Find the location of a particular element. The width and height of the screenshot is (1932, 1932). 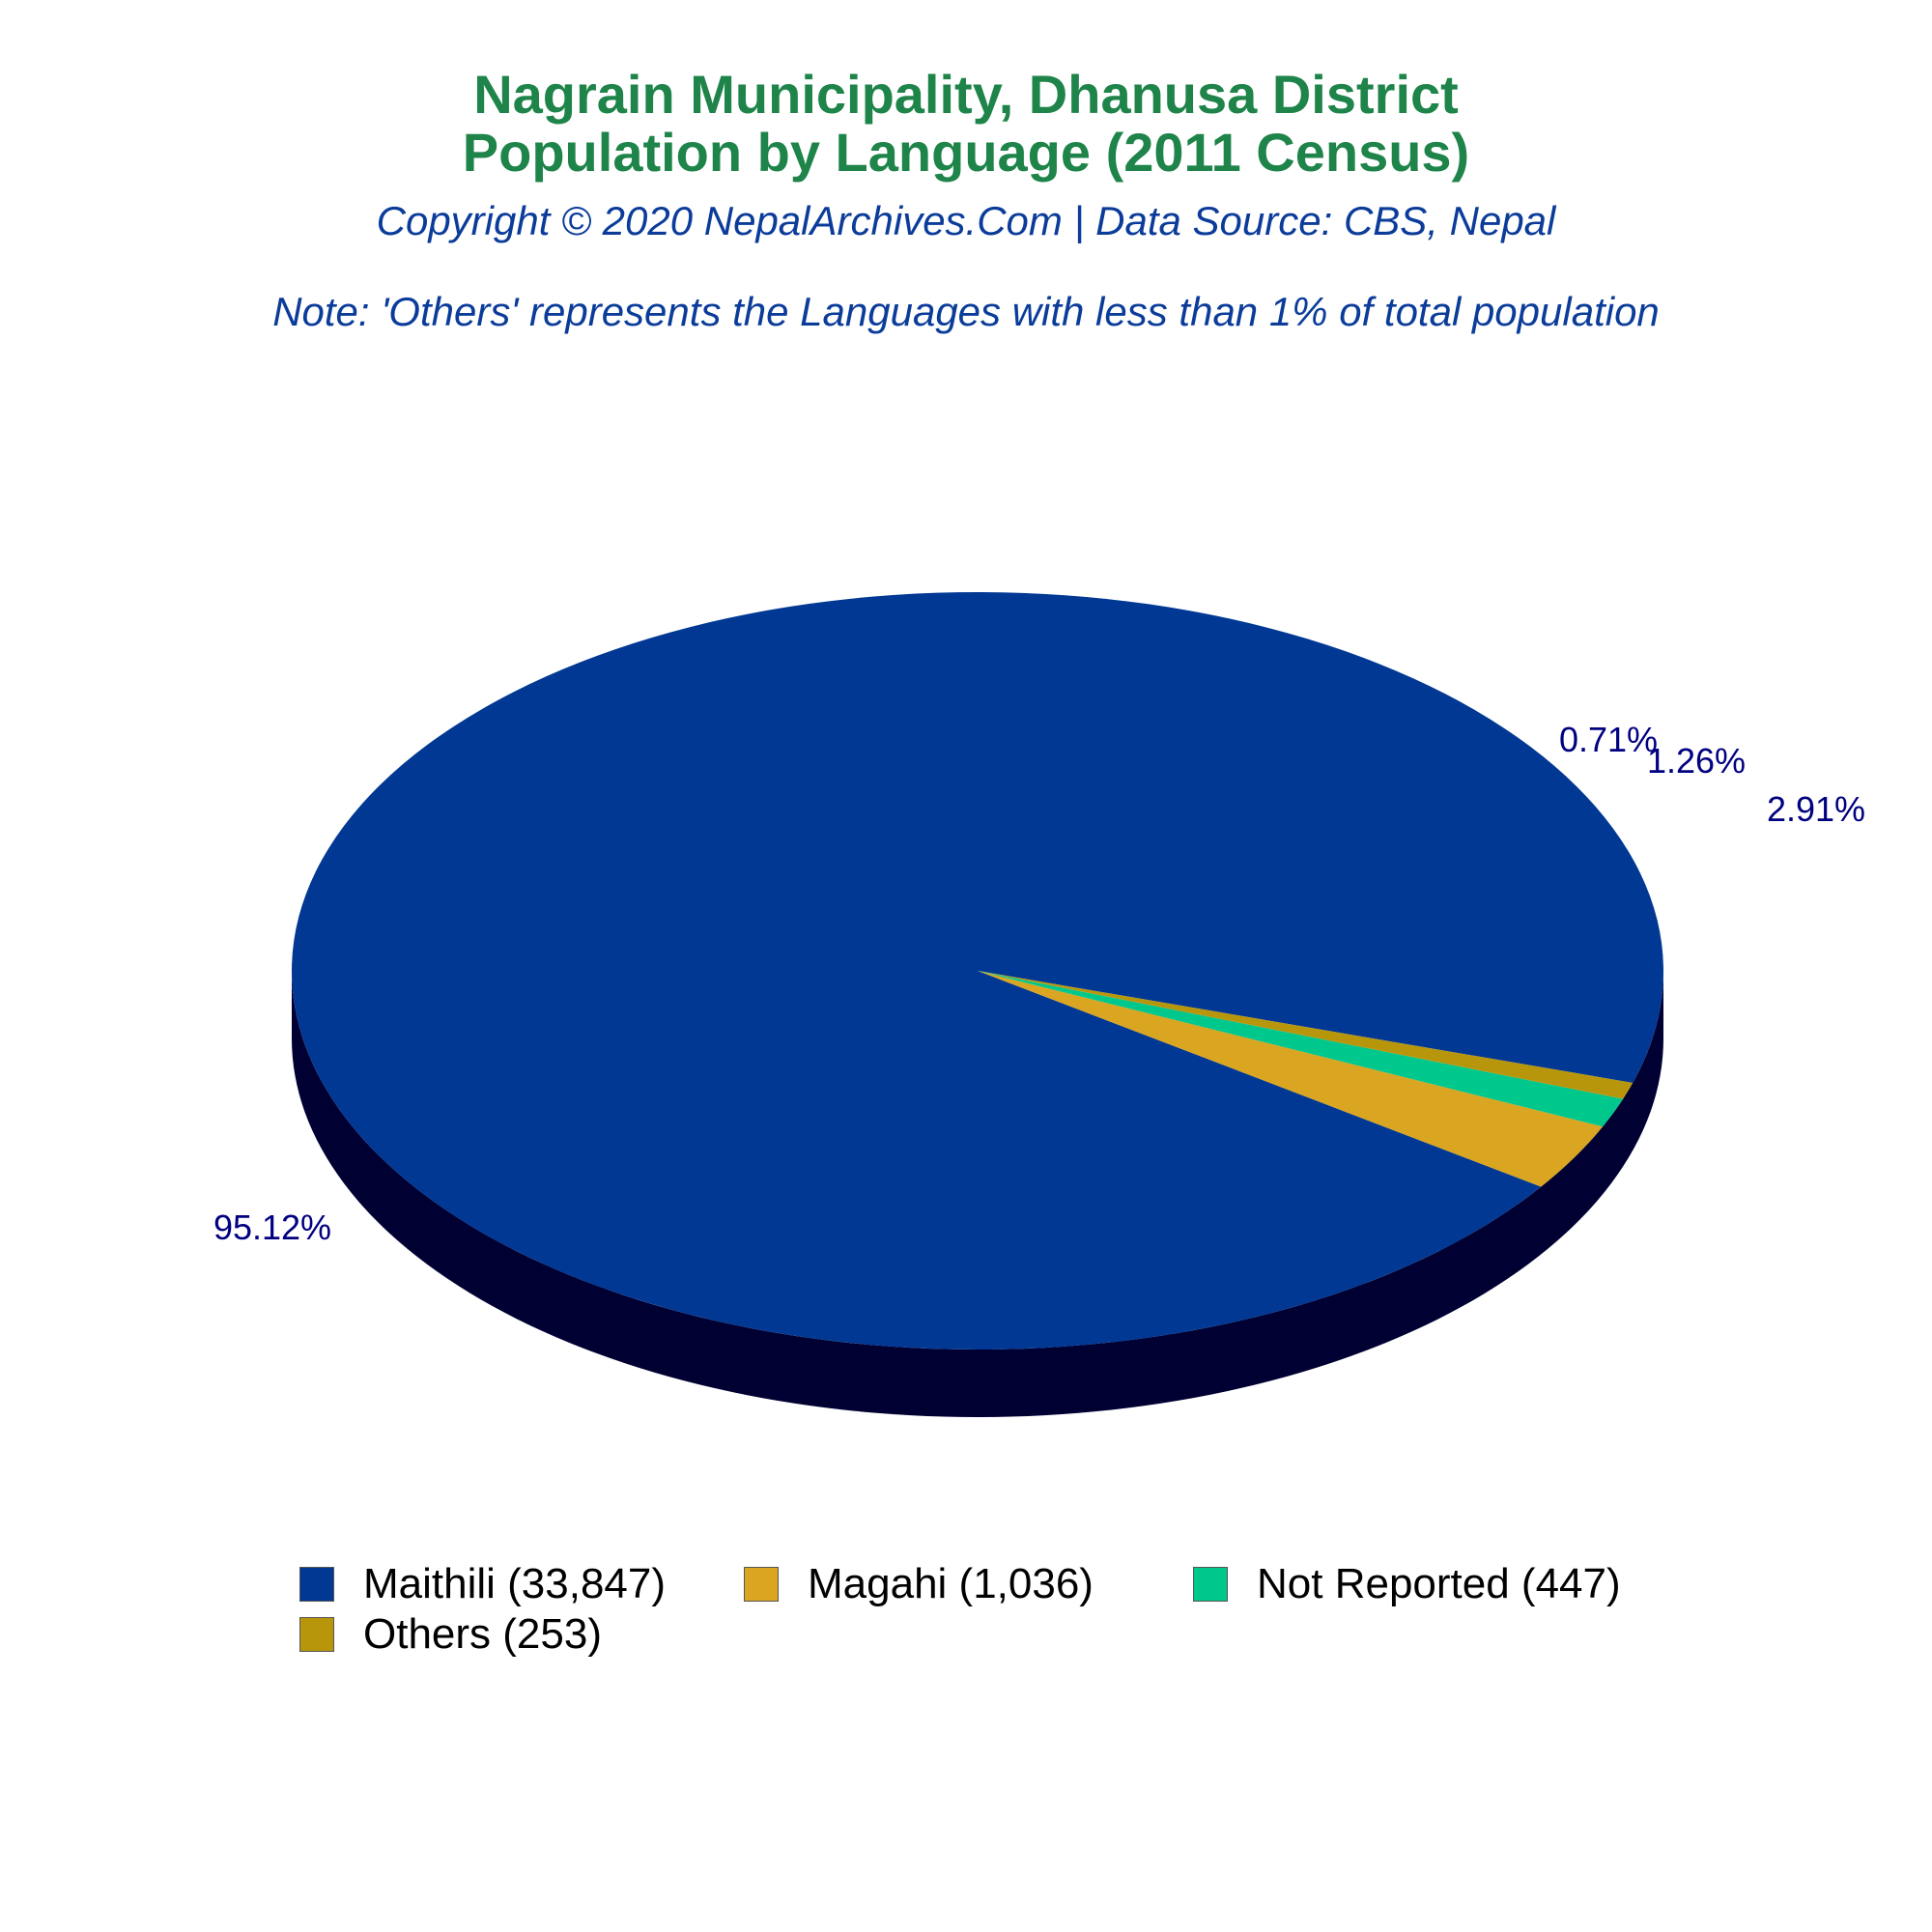

pie-label-2: 1.26% is located at coordinates (1696, 761).